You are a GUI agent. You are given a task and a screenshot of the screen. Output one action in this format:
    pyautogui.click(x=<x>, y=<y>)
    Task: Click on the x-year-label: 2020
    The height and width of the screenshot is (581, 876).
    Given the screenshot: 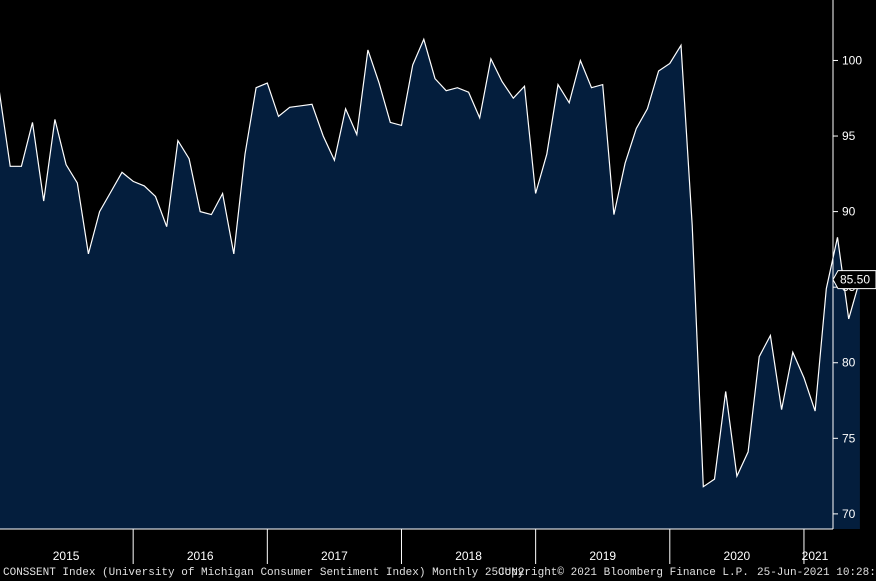 What is the action you would take?
    pyautogui.click(x=737, y=556)
    